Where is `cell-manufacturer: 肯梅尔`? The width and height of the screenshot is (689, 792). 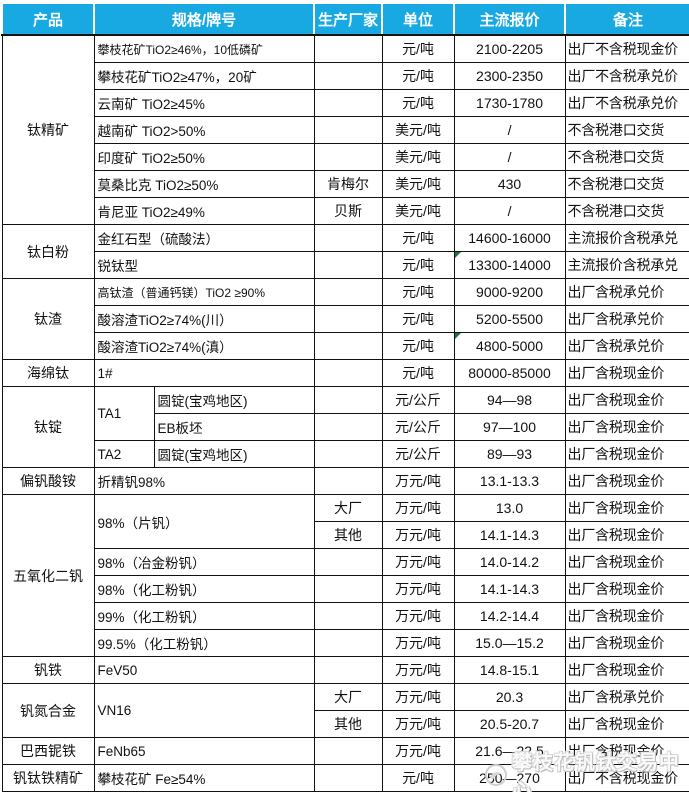
cell-manufacturer: 肯梅尔 is located at coordinates (348, 184).